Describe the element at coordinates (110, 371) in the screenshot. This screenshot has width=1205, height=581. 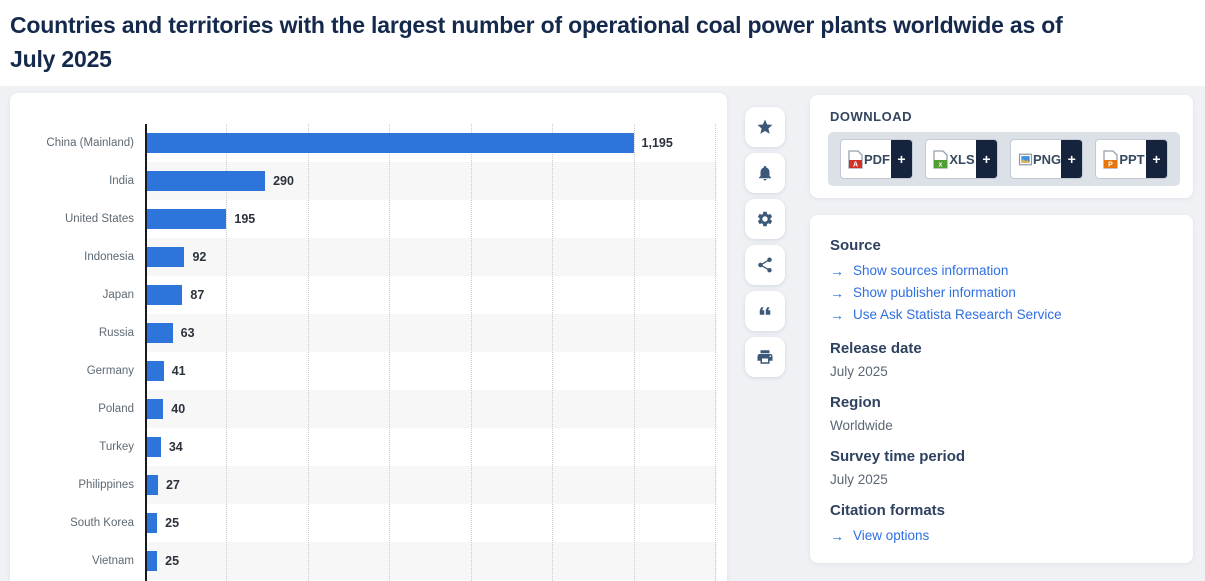
I see `category-label: Germany` at that location.